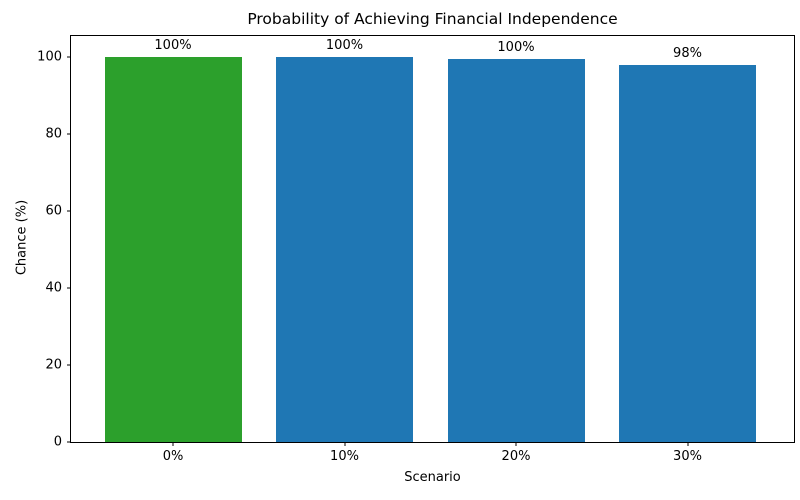 The height and width of the screenshot is (500, 800). What do you see at coordinates (57, 442) in the screenshot?
I see `y-tick-label: 0` at bounding box center [57, 442].